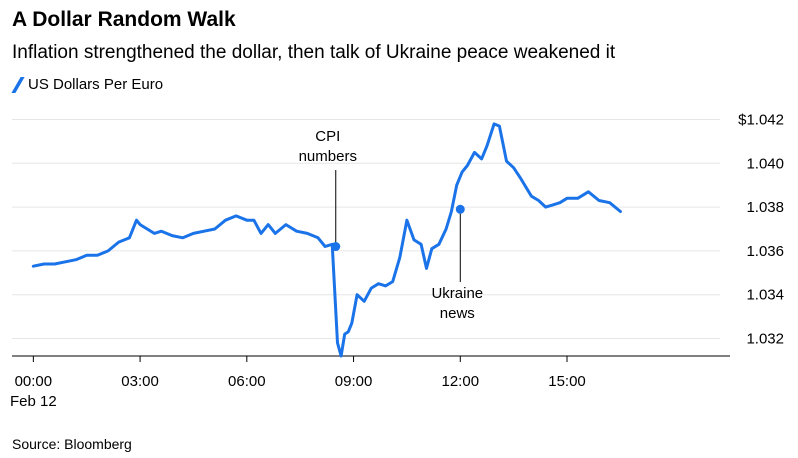 Image resolution: width=798 pixels, height=458 pixels. I want to click on annotation-label: news, so click(457, 313).